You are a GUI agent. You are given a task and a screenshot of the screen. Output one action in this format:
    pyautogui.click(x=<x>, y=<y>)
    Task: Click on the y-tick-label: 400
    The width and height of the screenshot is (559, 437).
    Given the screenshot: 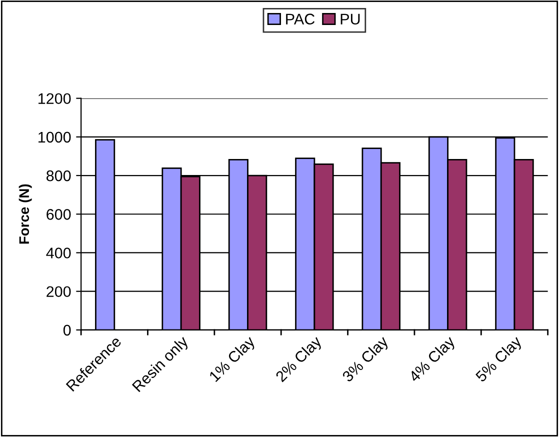 What is the action you would take?
    pyautogui.click(x=58, y=253)
    